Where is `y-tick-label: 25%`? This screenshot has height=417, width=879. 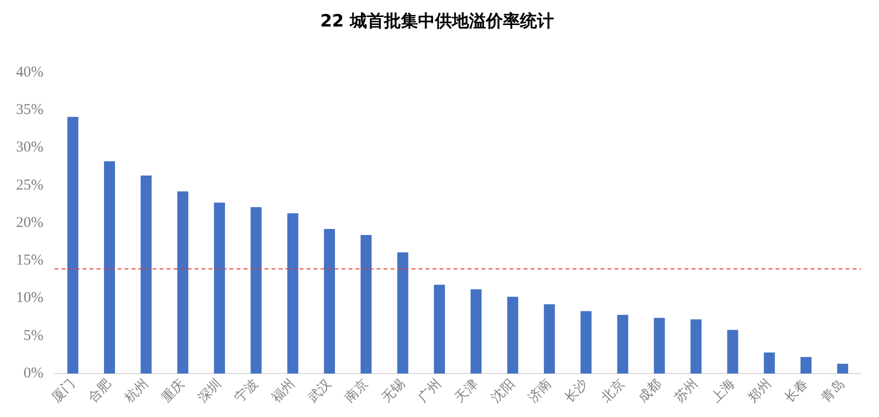 y-tick-label: 25% is located at coordinates (30, 185).